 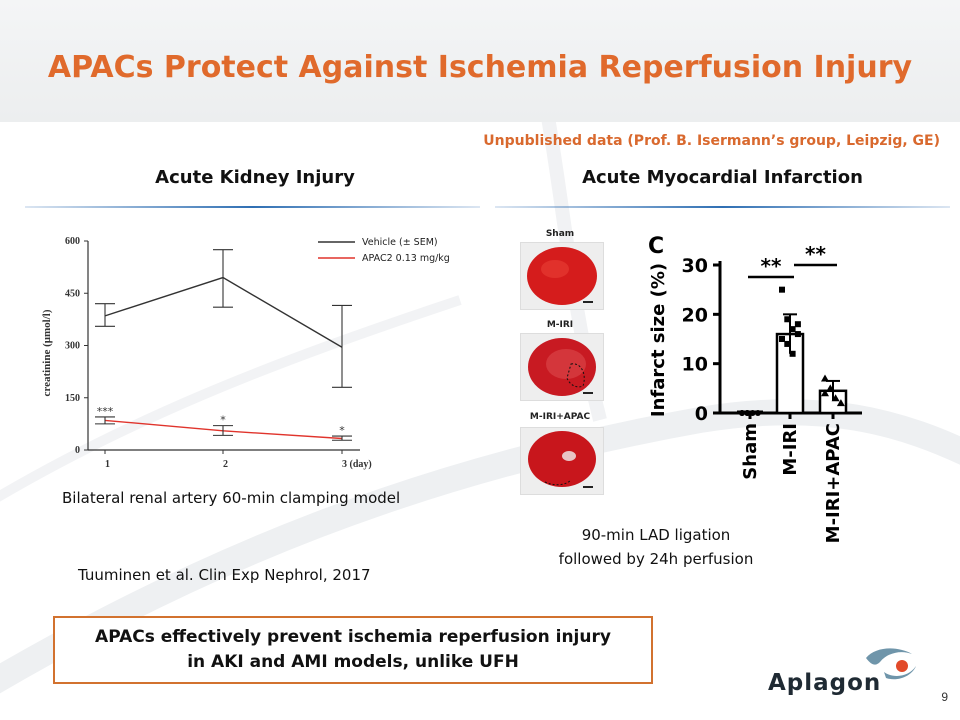 I want to click on mi-caption-line1: 90-min LAD ligation, so click(x=656, y=535).